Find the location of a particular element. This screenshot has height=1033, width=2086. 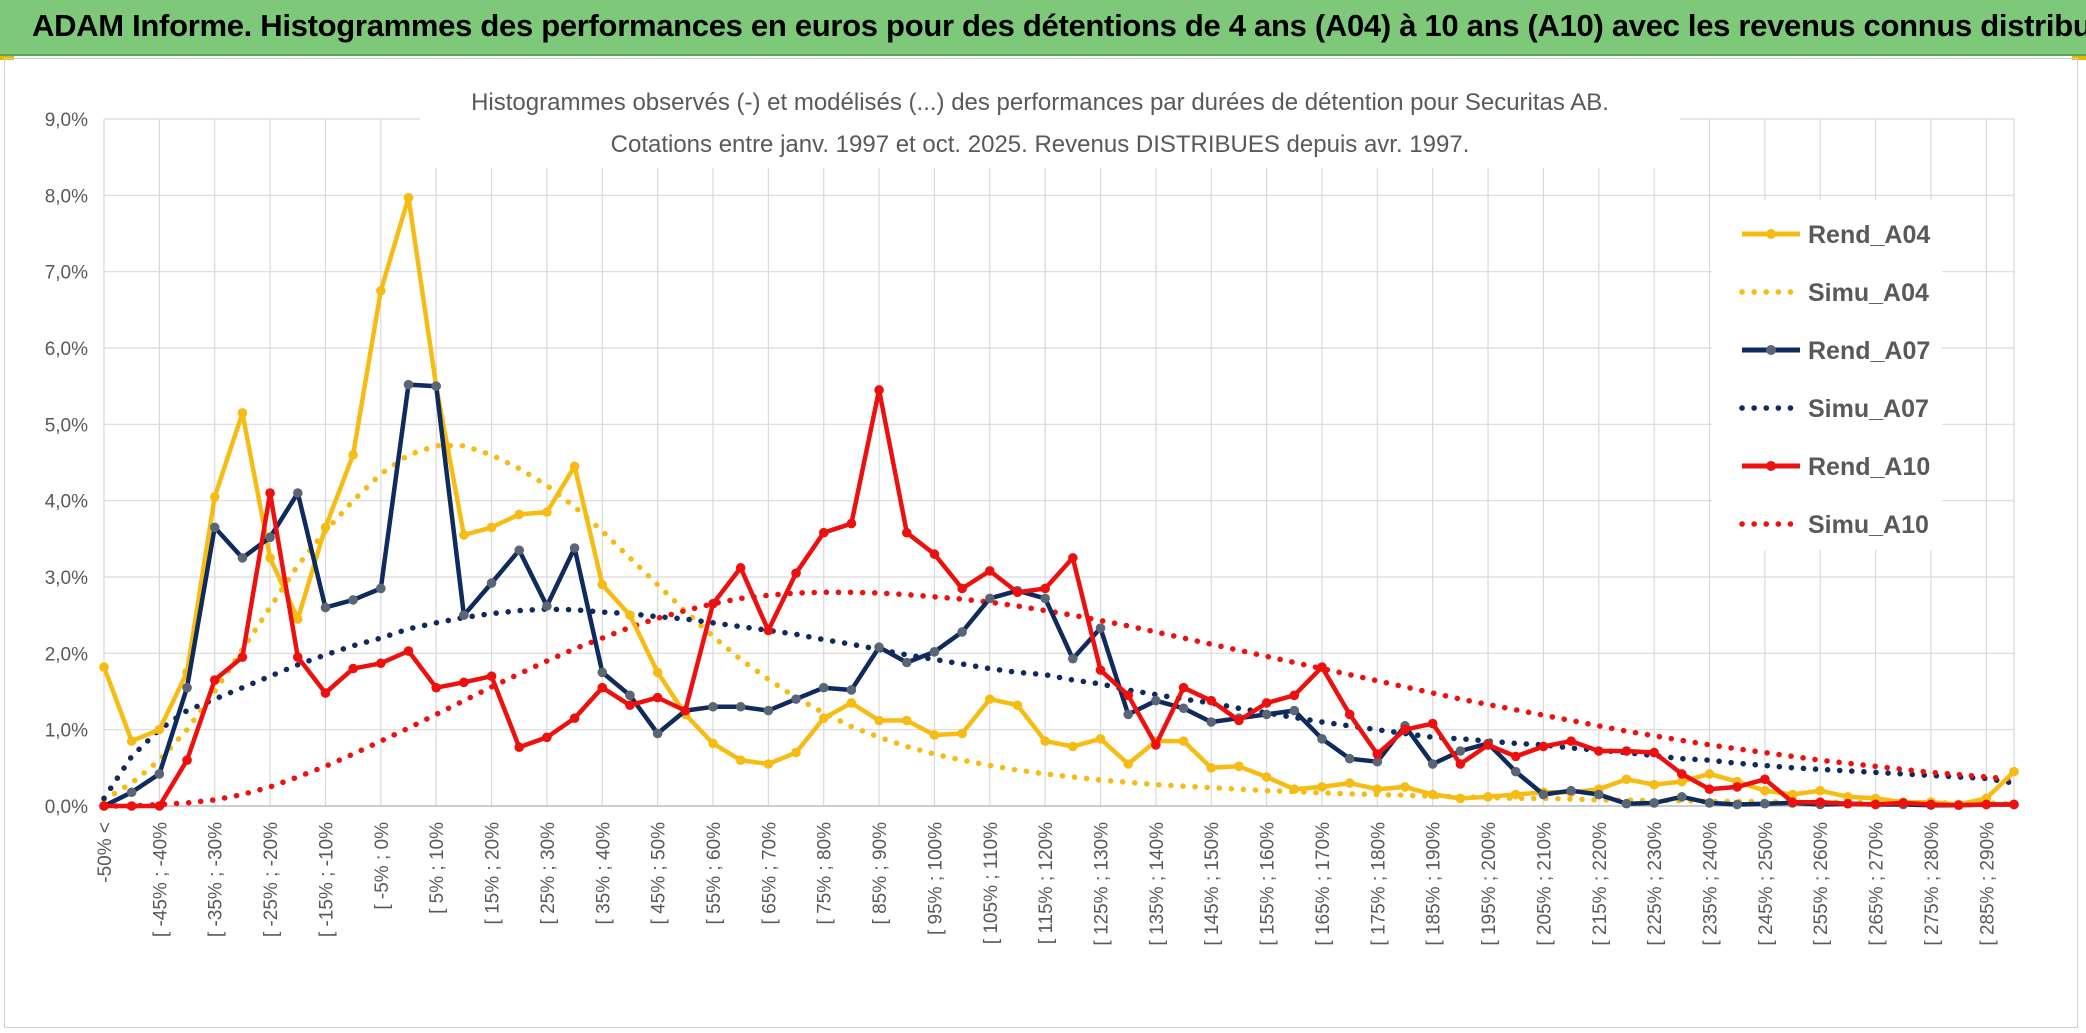

title-background is located at coordinates (1050, 123).